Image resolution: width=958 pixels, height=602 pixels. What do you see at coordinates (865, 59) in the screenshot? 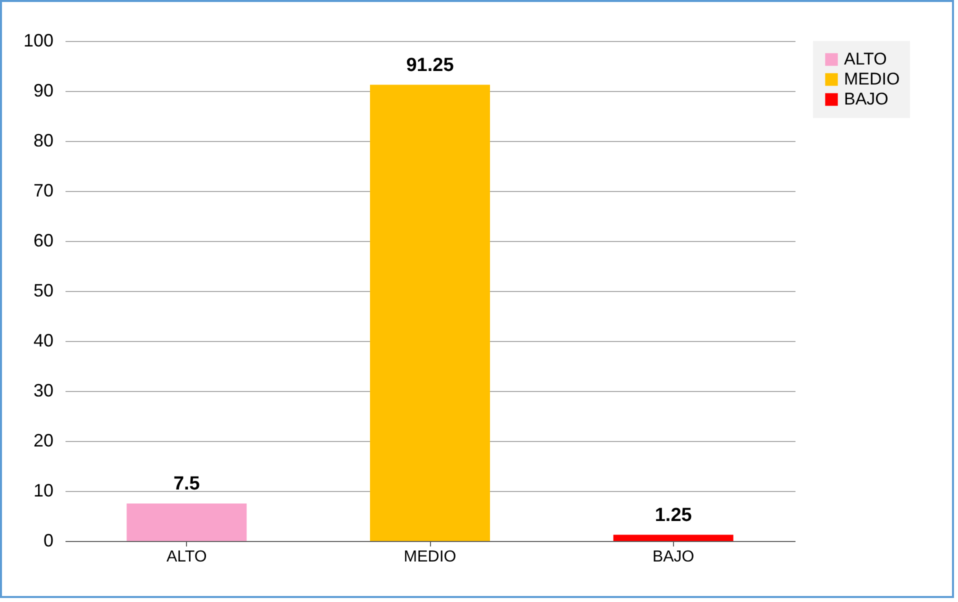
I see `legend-label: ALTO` at bounding box center [865, 59].